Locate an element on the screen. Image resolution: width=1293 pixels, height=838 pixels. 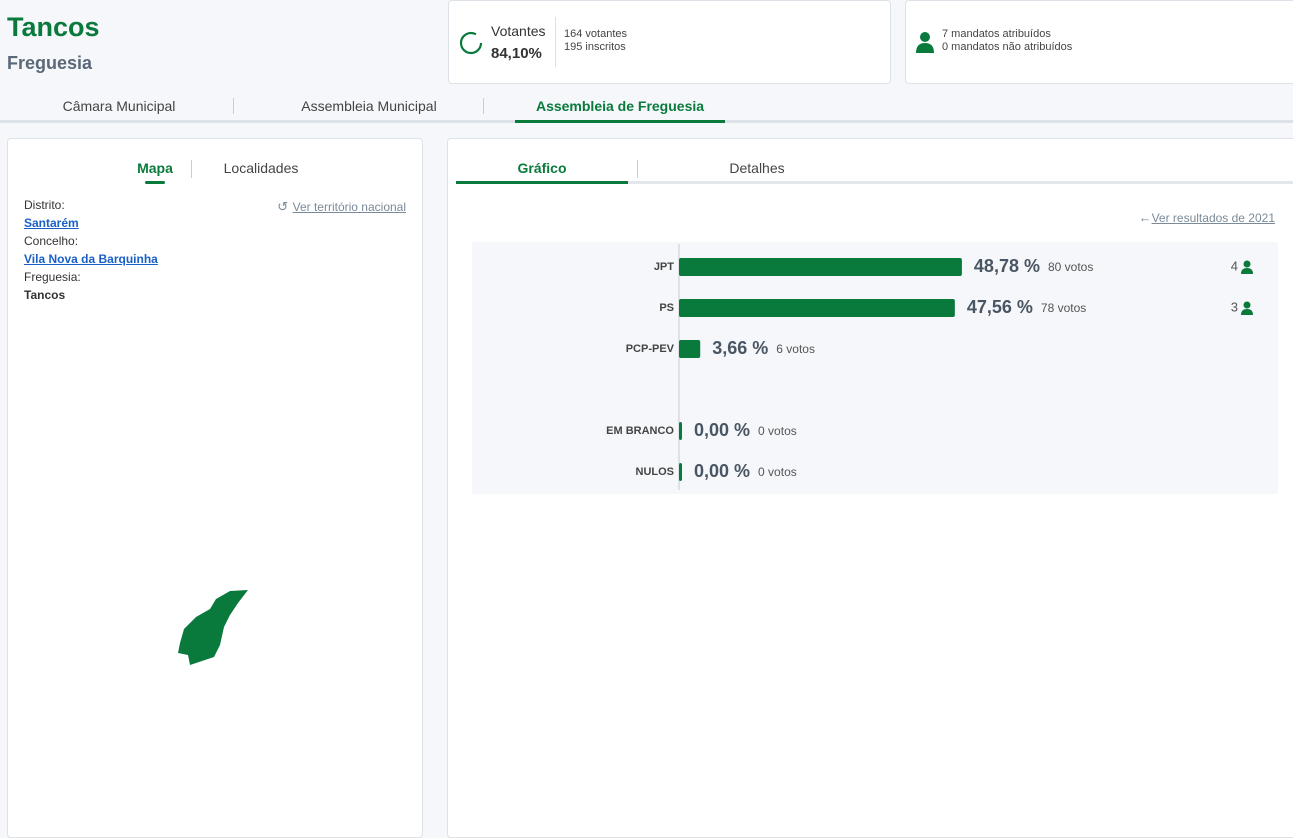
panel-tab: Mapa is located at coordinates (155, 168).